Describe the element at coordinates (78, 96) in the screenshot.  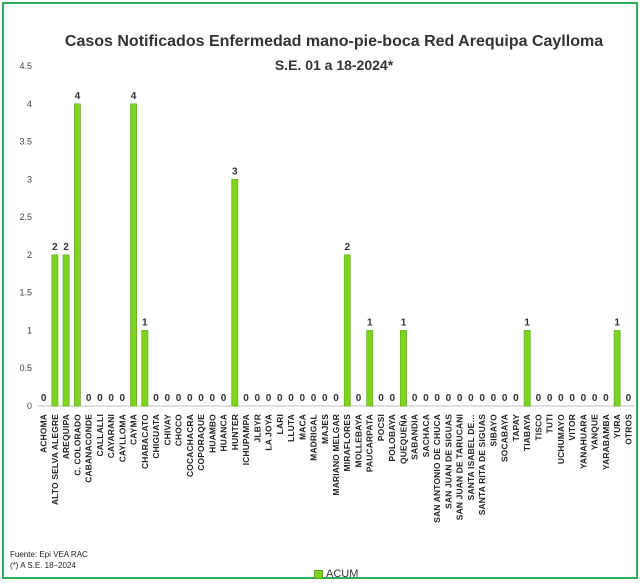
I see `data-label: 4` at that location.